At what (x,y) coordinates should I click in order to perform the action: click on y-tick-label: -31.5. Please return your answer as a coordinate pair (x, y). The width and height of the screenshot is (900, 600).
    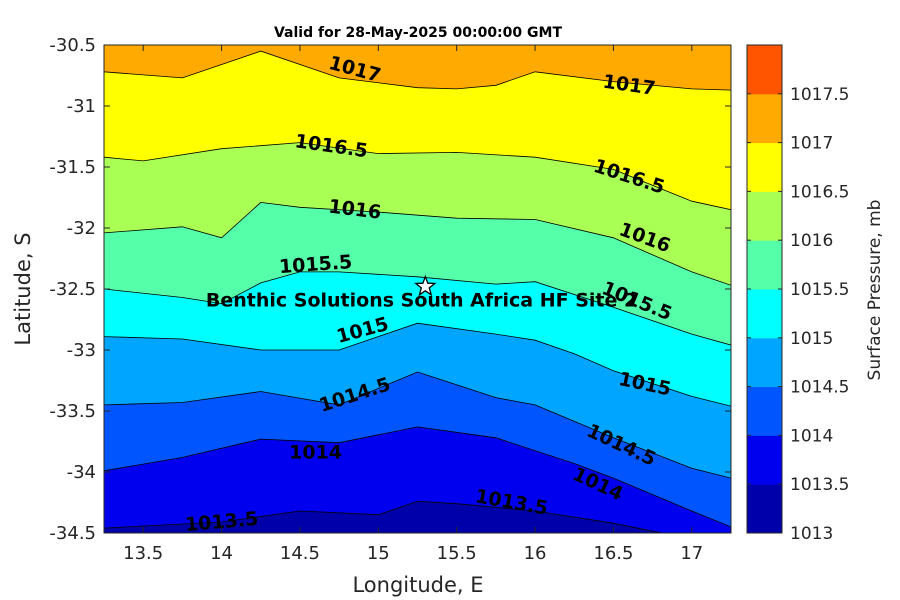
    Looking at the image, I should click on (72, 167).